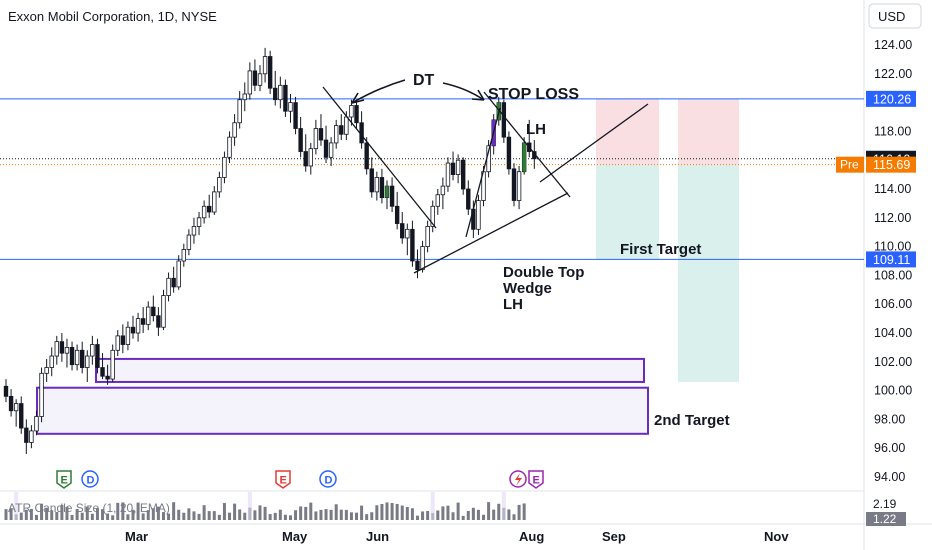  Describe the element at coordinates (112, 16) in the screenshot. I see `chart-title: Exxon Mobil Corporation, 1D, NYSE` at that location.